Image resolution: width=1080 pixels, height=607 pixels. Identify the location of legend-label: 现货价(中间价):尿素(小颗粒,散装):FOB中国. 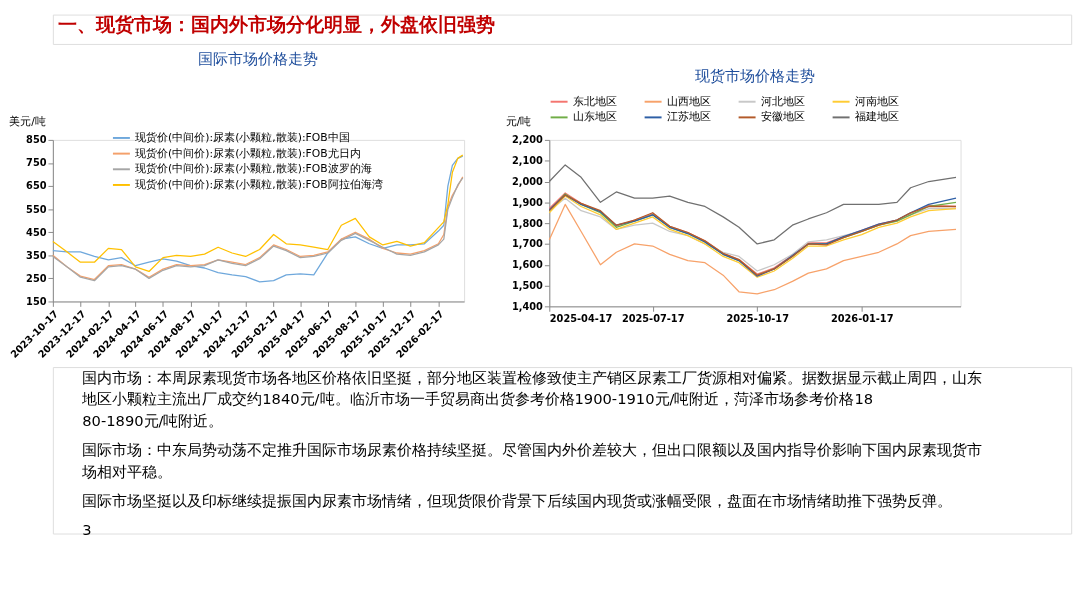
(242, 137).